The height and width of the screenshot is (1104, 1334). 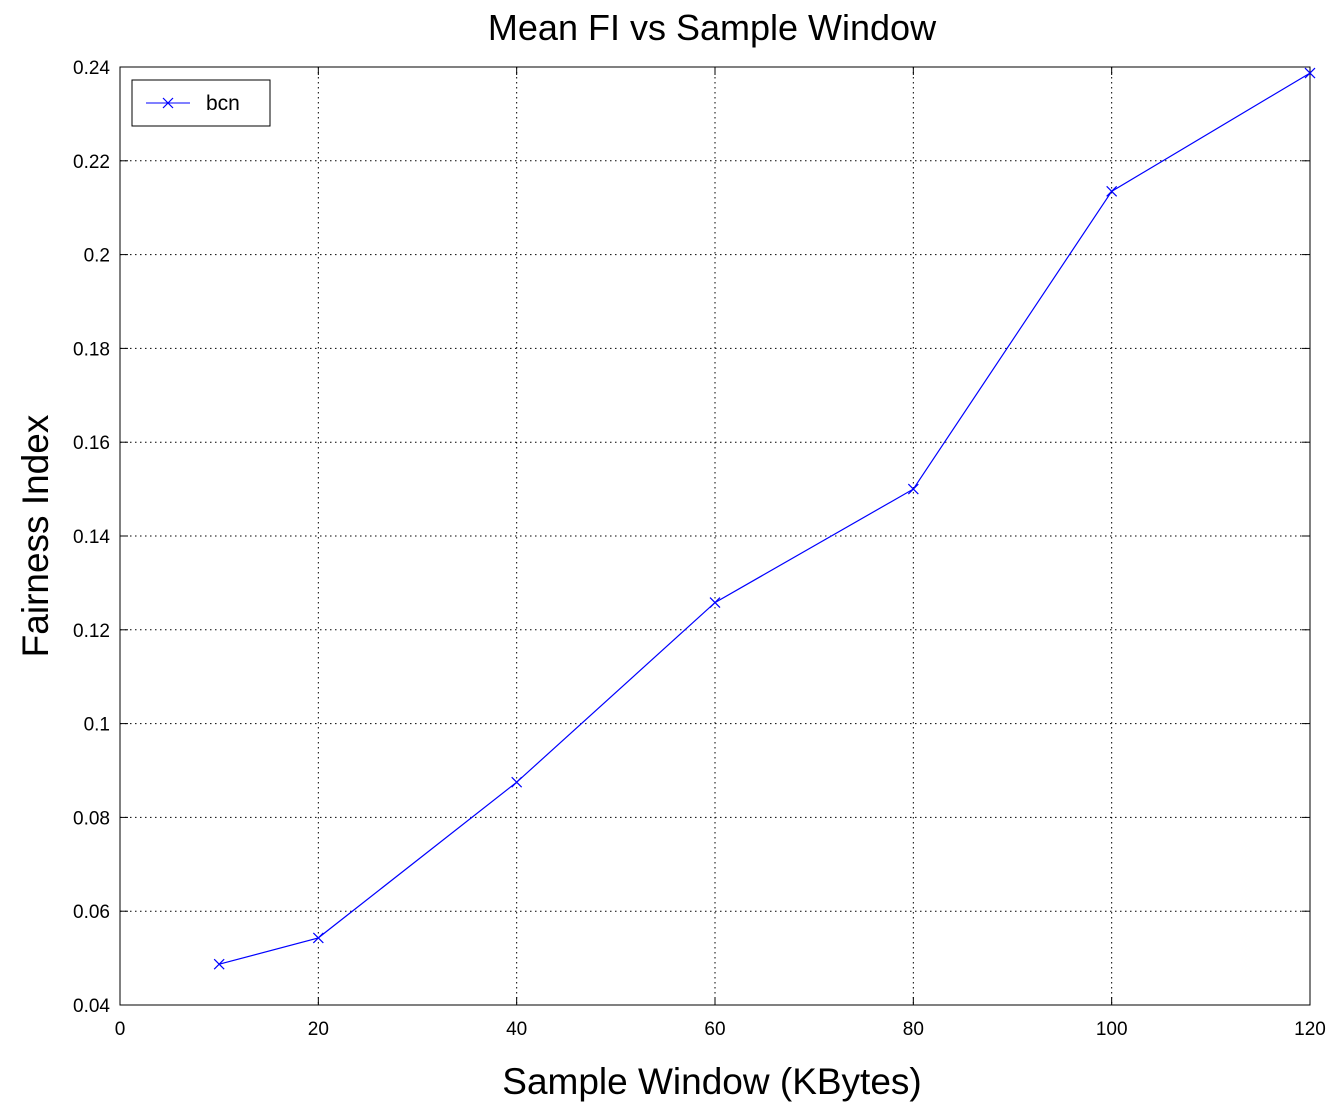 I want to click on x-tick-label: 40, so click(x=516, y=1029).